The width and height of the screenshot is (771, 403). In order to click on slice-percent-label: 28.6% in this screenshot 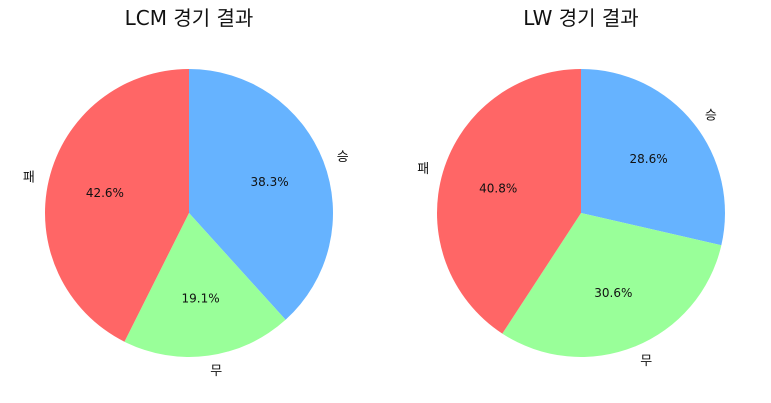, I will do `click(649, 159)`.